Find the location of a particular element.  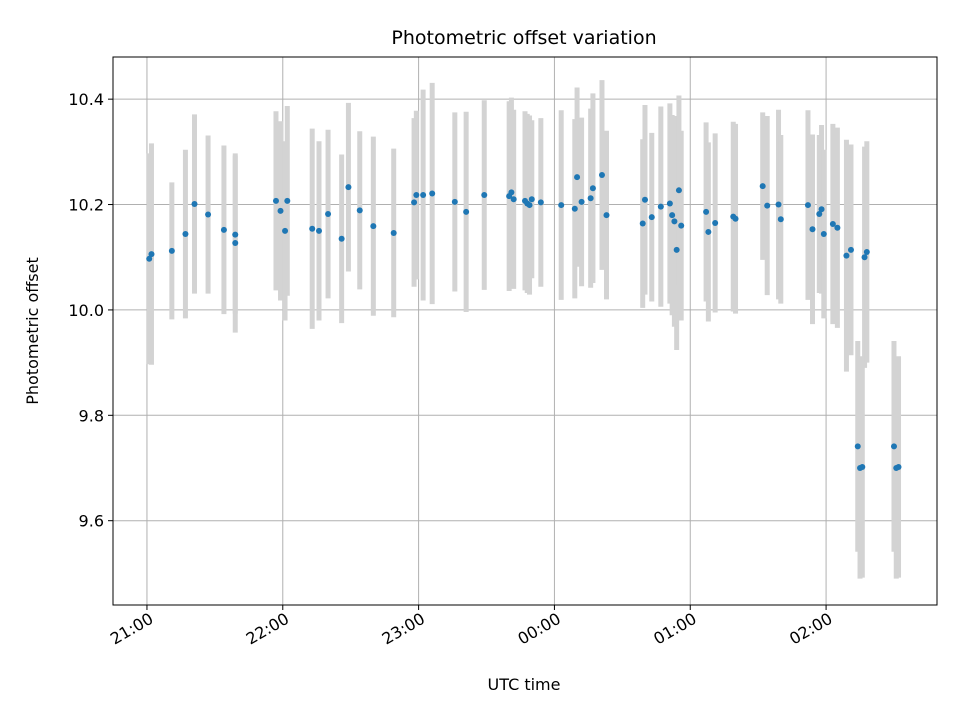

y-axis-ticks: 9.6 9.8 10.0 10.2 10.4 is located at coordinates (90, 310).